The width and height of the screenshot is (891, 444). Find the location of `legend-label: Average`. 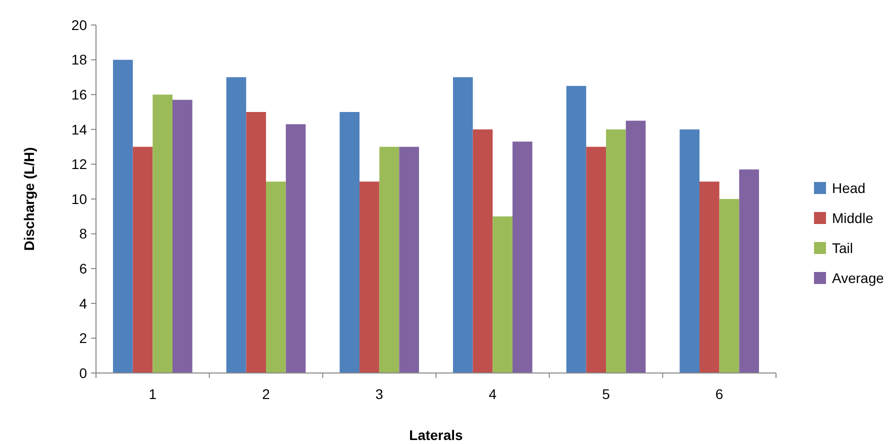

legend-label: Average is located at coordinates (858, 278).